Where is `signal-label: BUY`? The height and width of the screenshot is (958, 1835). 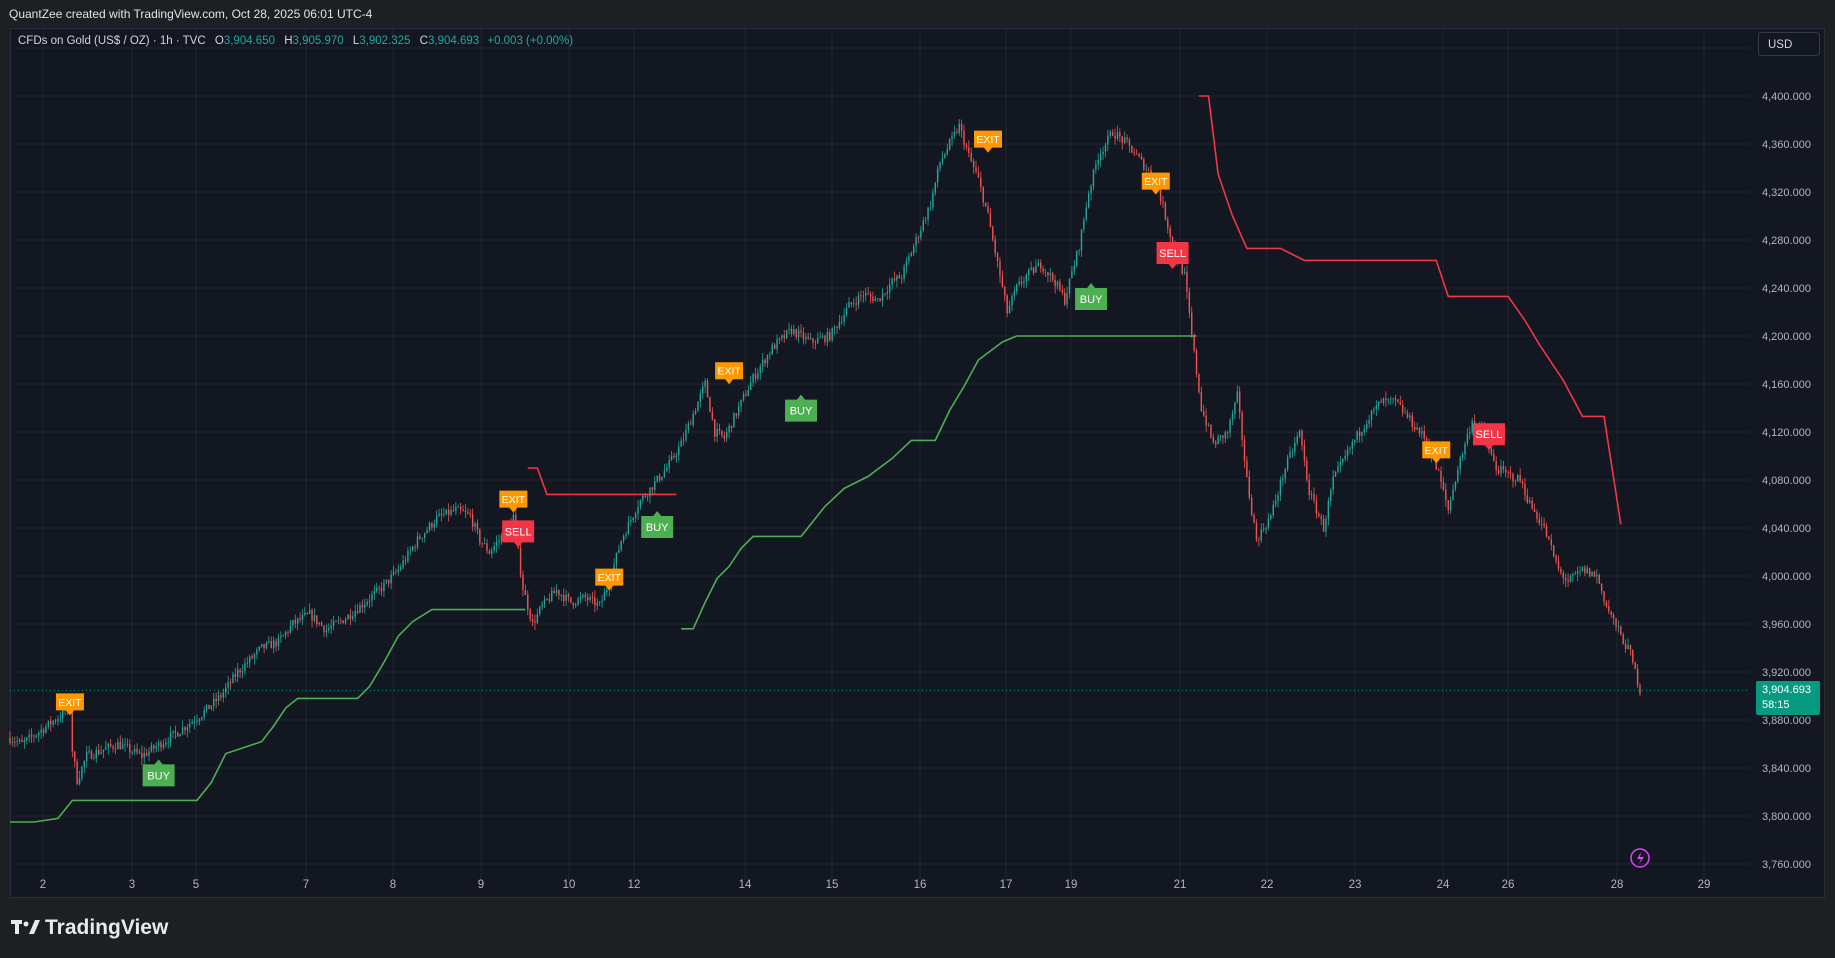
signal-label: BUY is located at coordinates (1091, 300).